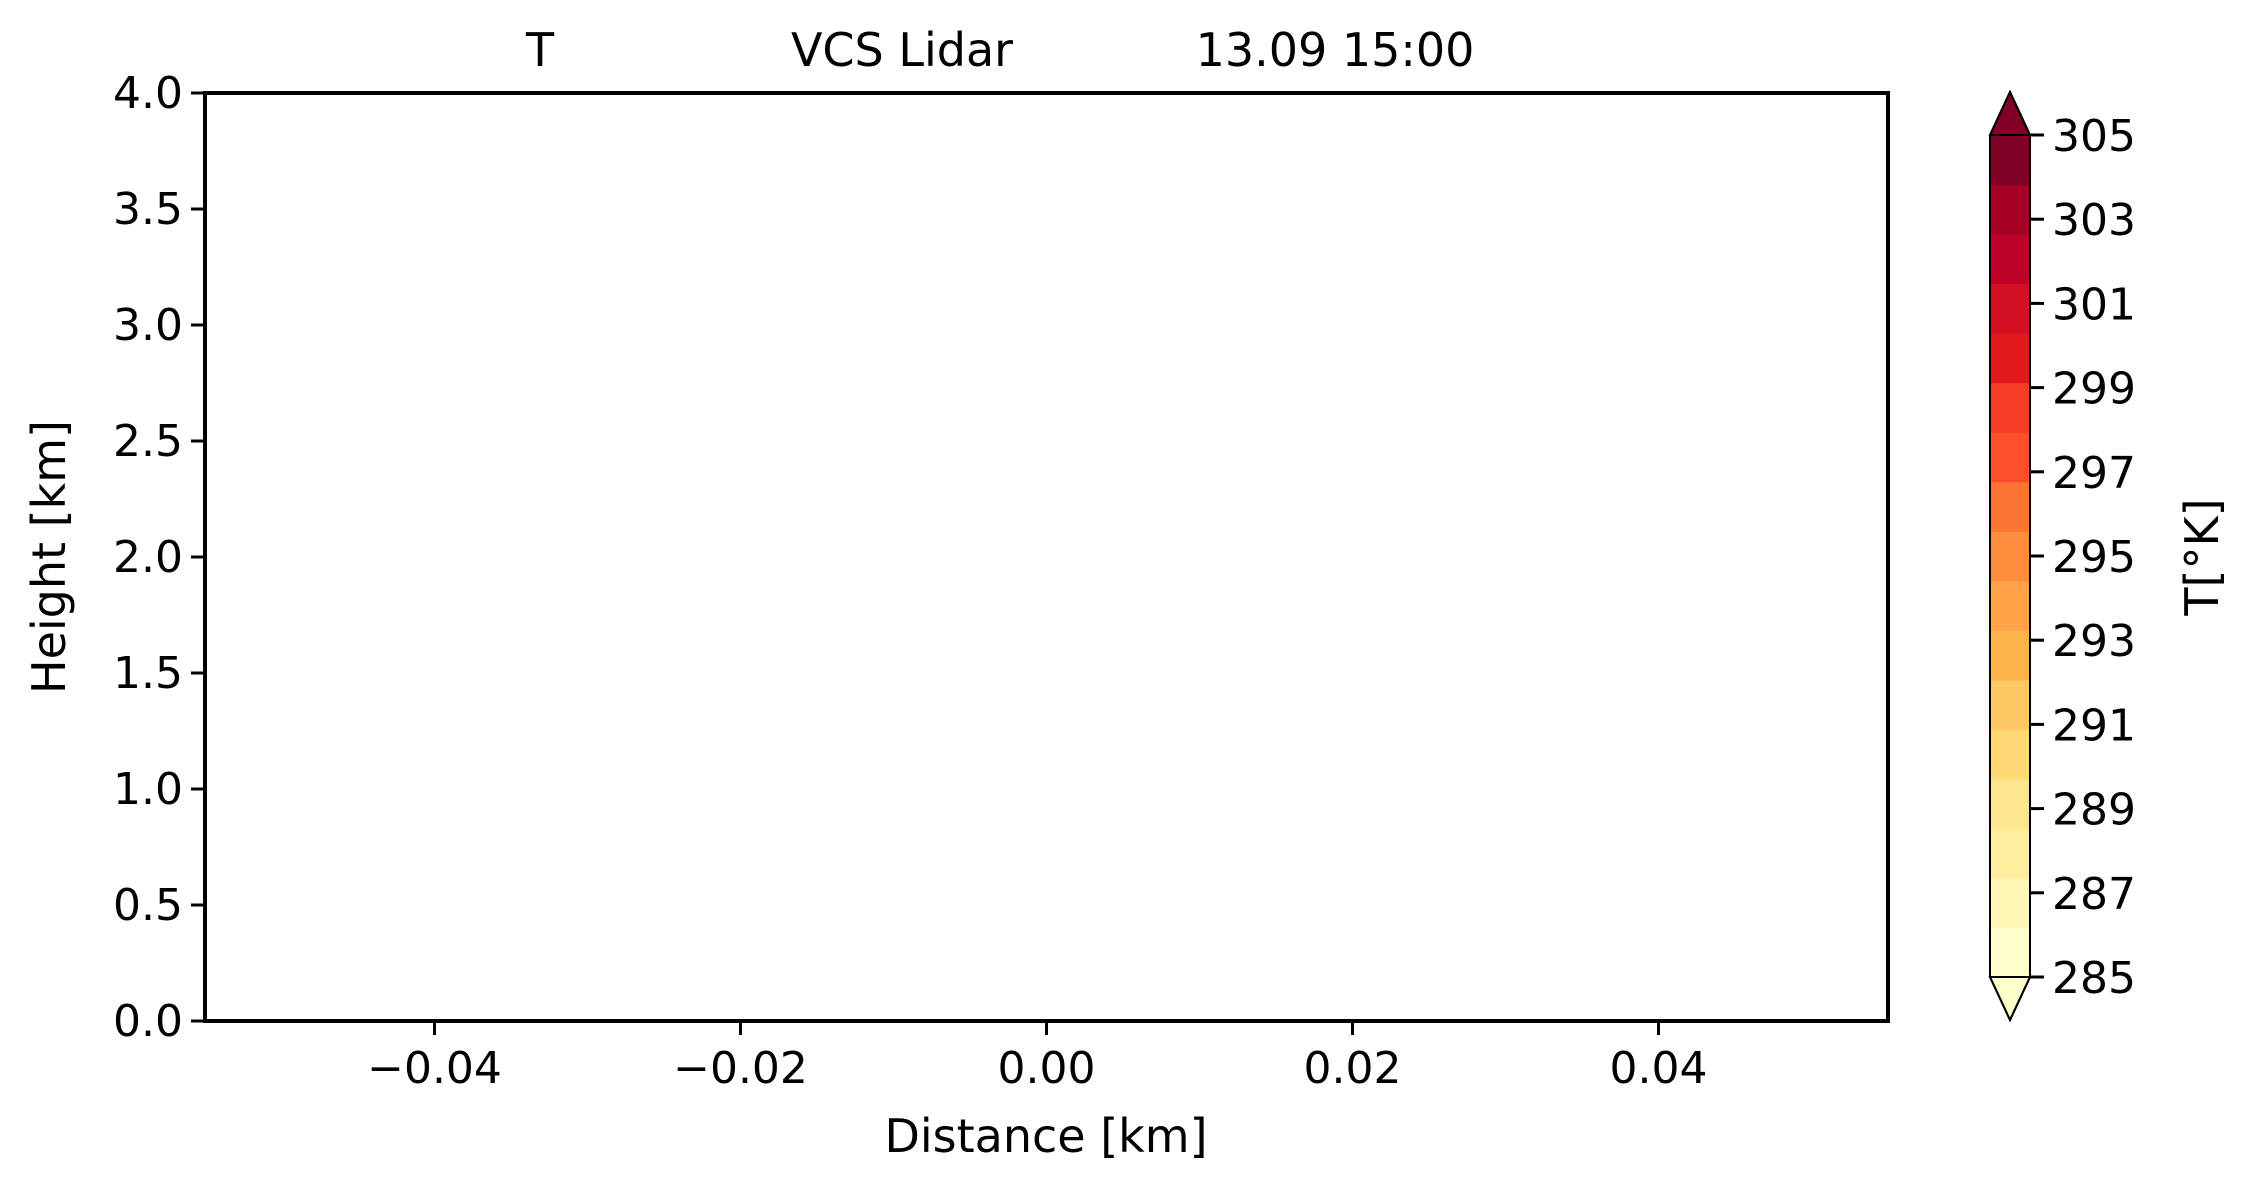 This screenshot has width=2243, height=1188. Describe the element at coordinates (148, 905) in the screenshot. I see `y-tick-label: 0.5` at that location.